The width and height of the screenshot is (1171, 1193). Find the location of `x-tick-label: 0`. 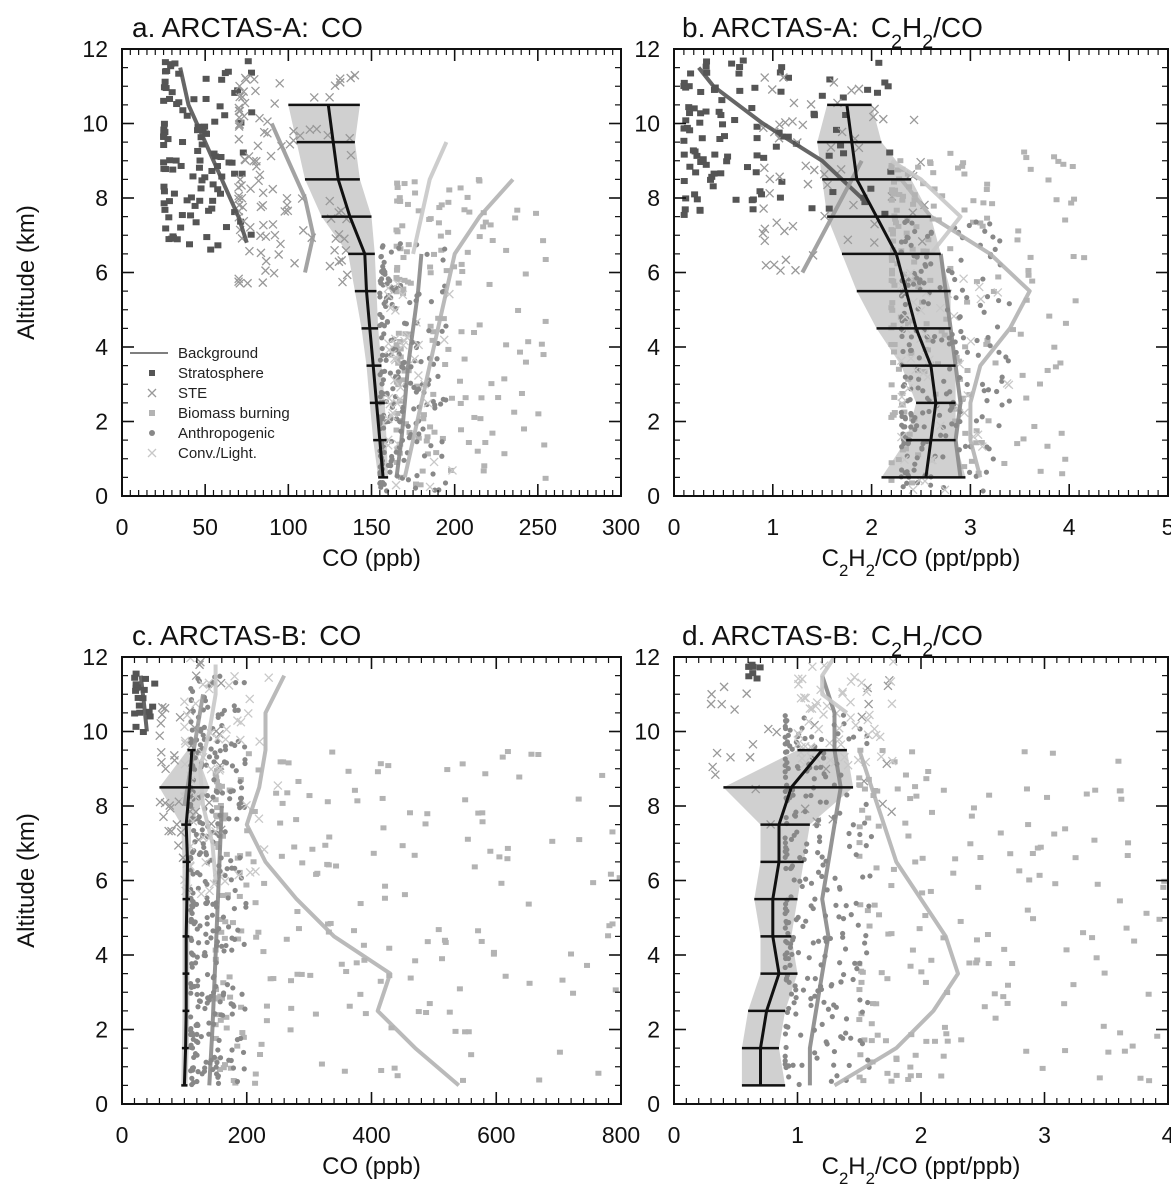

x-tick-label: 0 is located at coordinates (122, 527).